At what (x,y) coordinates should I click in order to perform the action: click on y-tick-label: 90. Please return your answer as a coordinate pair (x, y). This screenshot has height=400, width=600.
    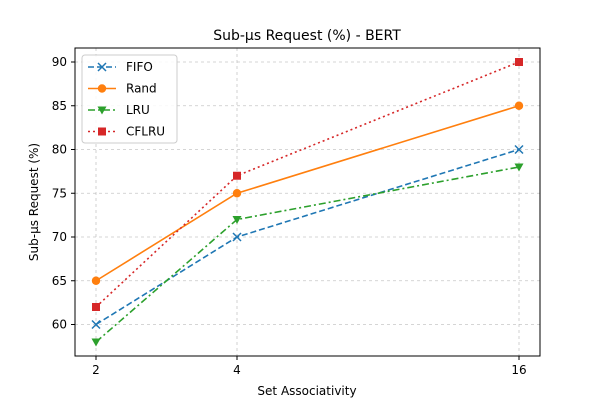
    Looking at the image, I should click on (59, 62).